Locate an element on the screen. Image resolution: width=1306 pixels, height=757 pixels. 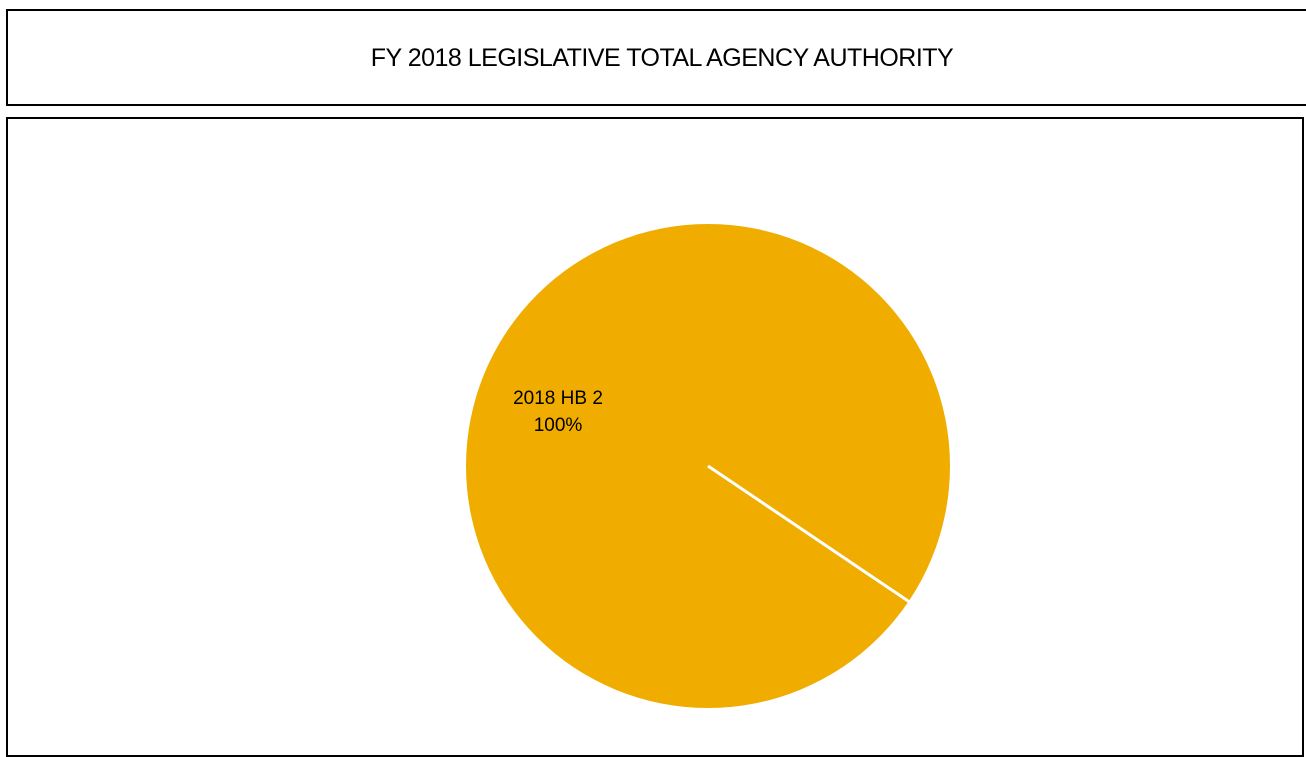
pie-slice-separator is located at coordinates (808, 533).